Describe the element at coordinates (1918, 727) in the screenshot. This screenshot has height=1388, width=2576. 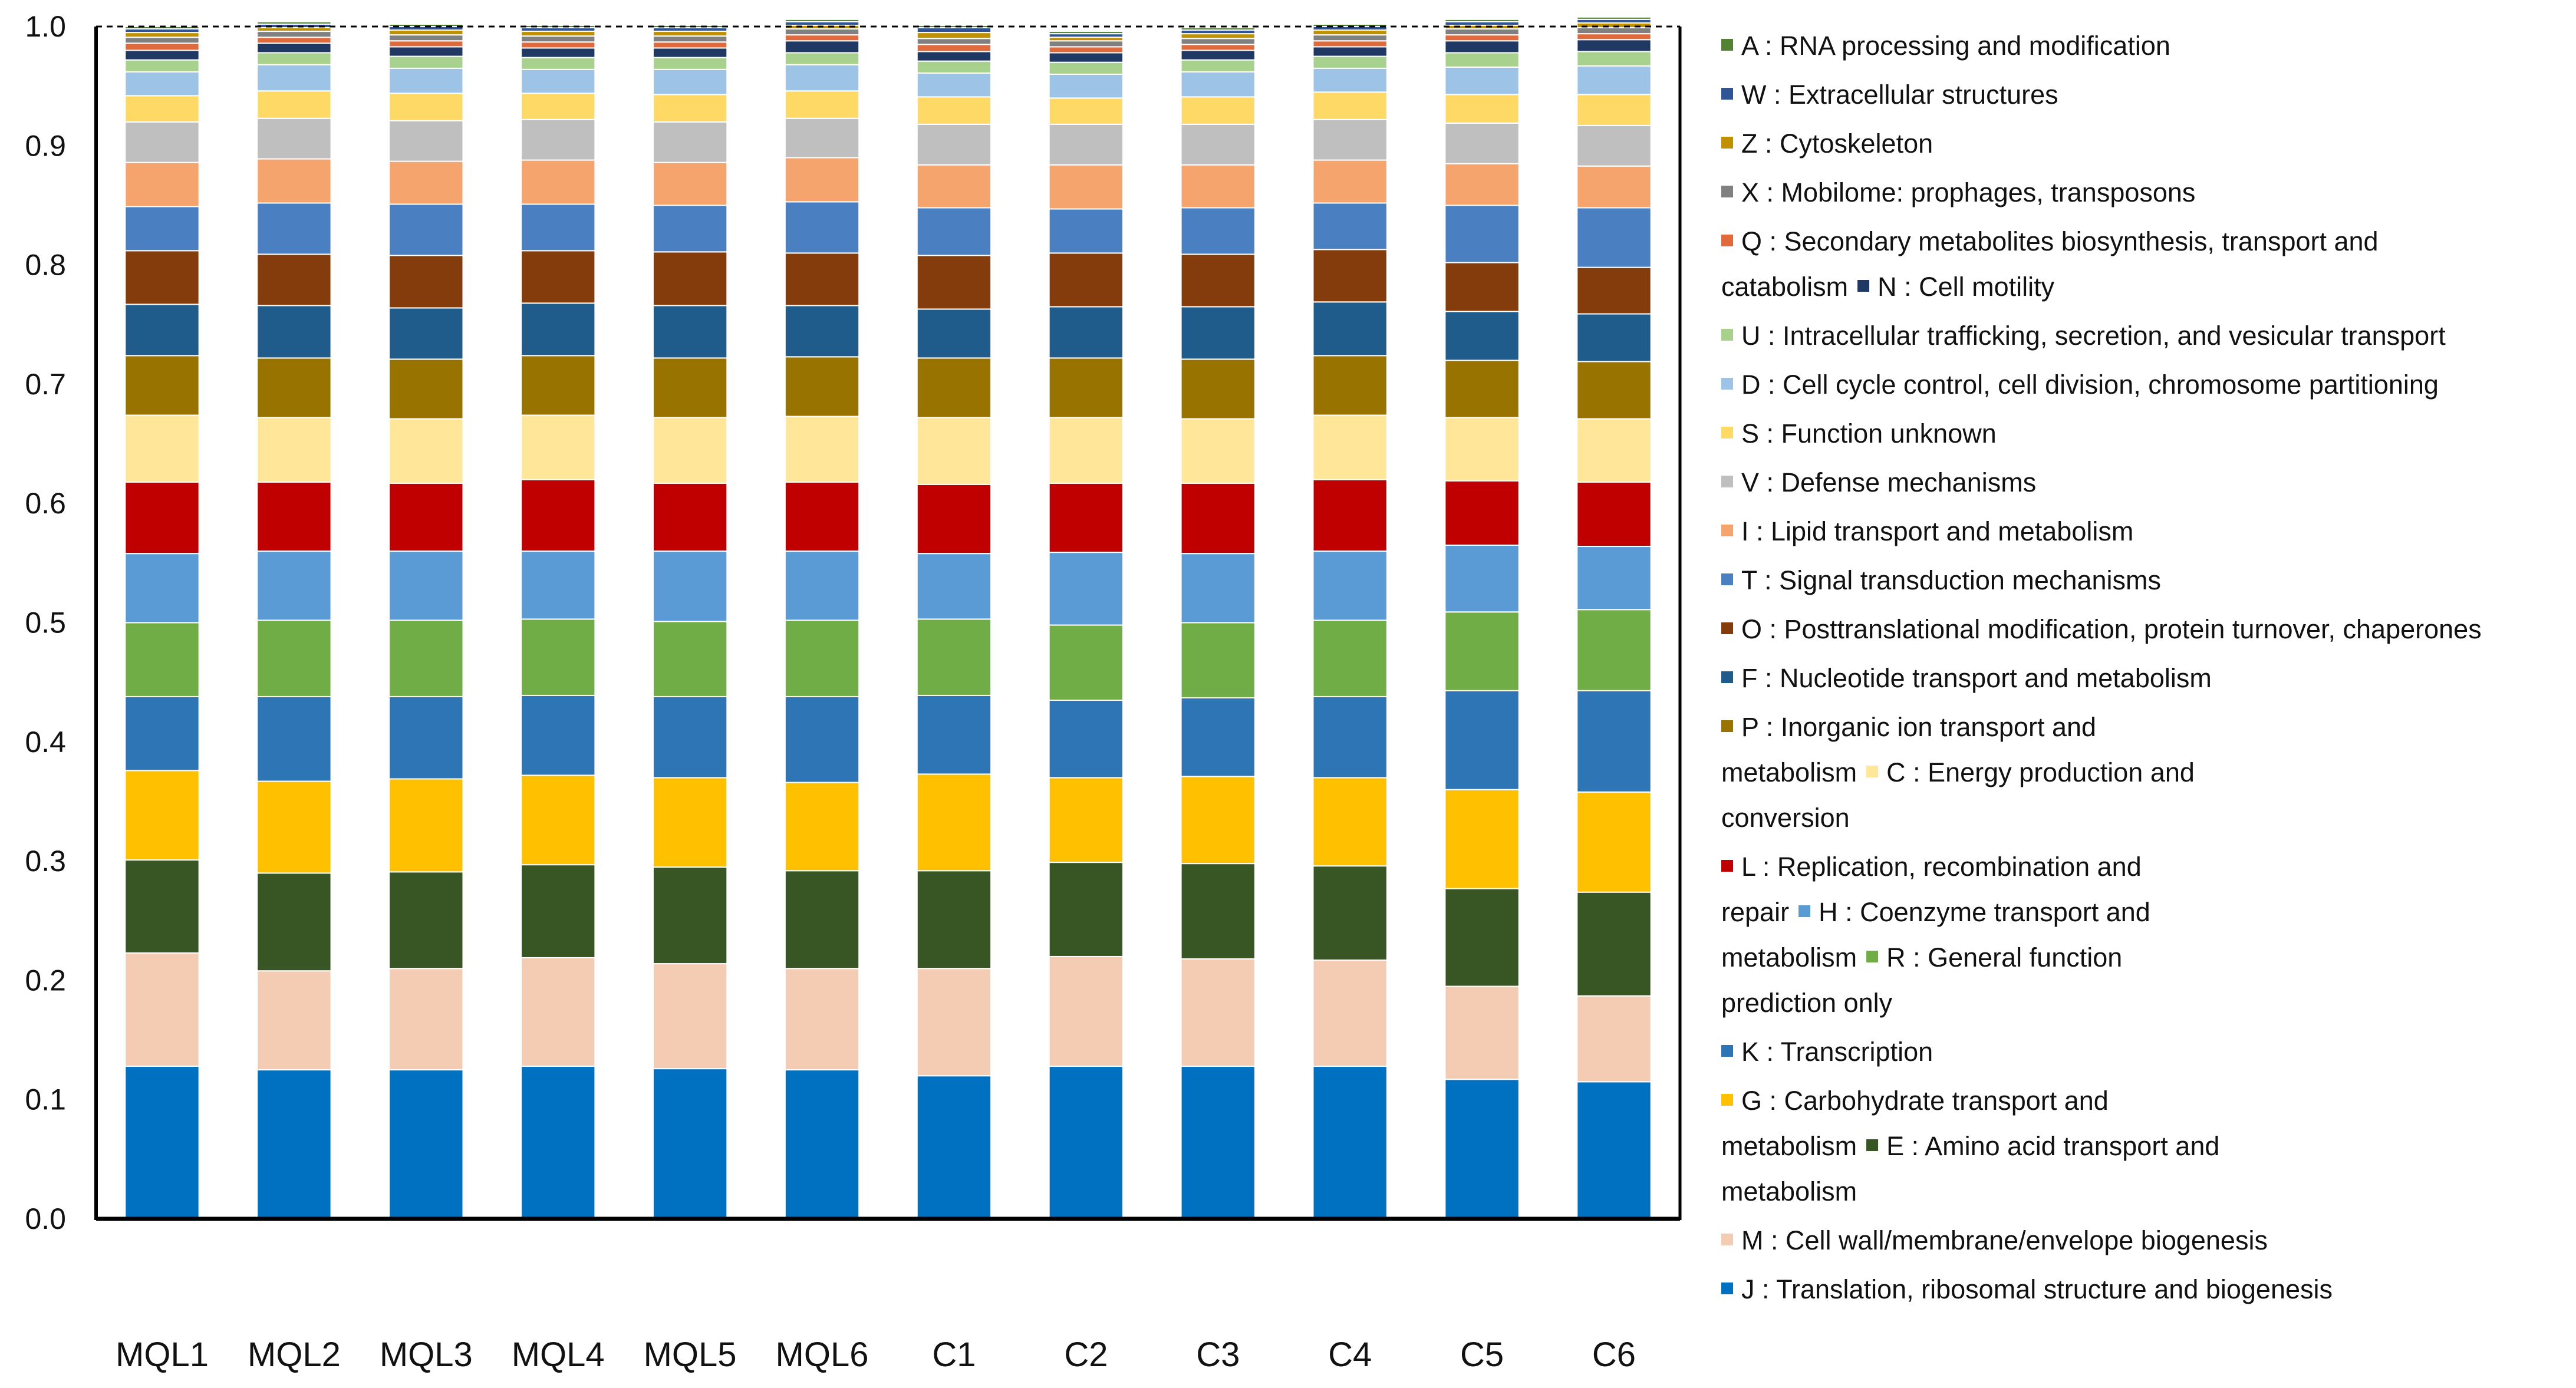
I see `legend-label: P : Inorganic ion transport and` at that location.